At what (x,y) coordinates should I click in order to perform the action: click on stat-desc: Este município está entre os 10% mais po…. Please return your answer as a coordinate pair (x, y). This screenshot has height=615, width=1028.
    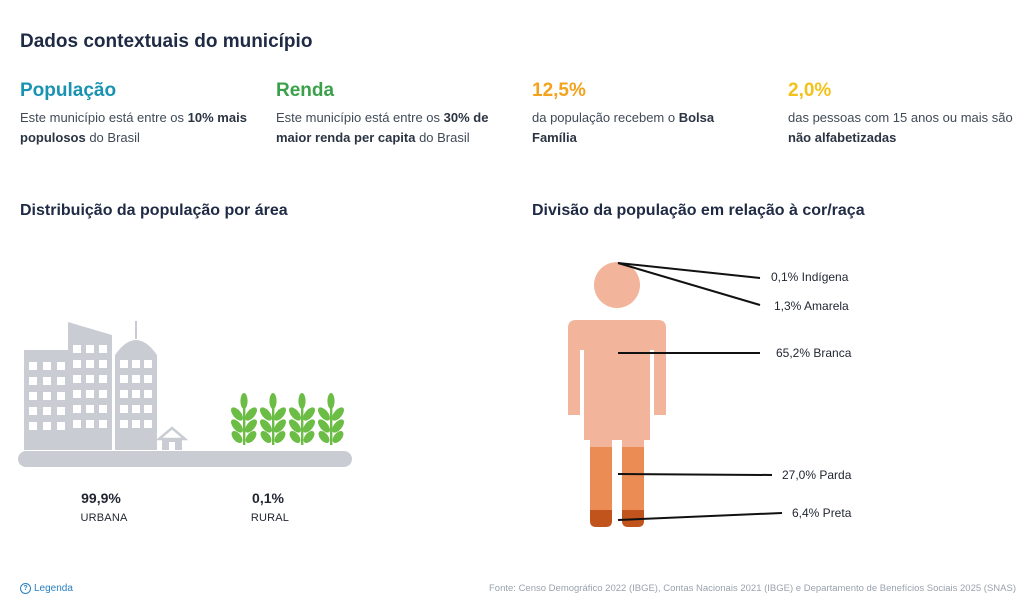
    Looking at the image, I should click on (133, 127).